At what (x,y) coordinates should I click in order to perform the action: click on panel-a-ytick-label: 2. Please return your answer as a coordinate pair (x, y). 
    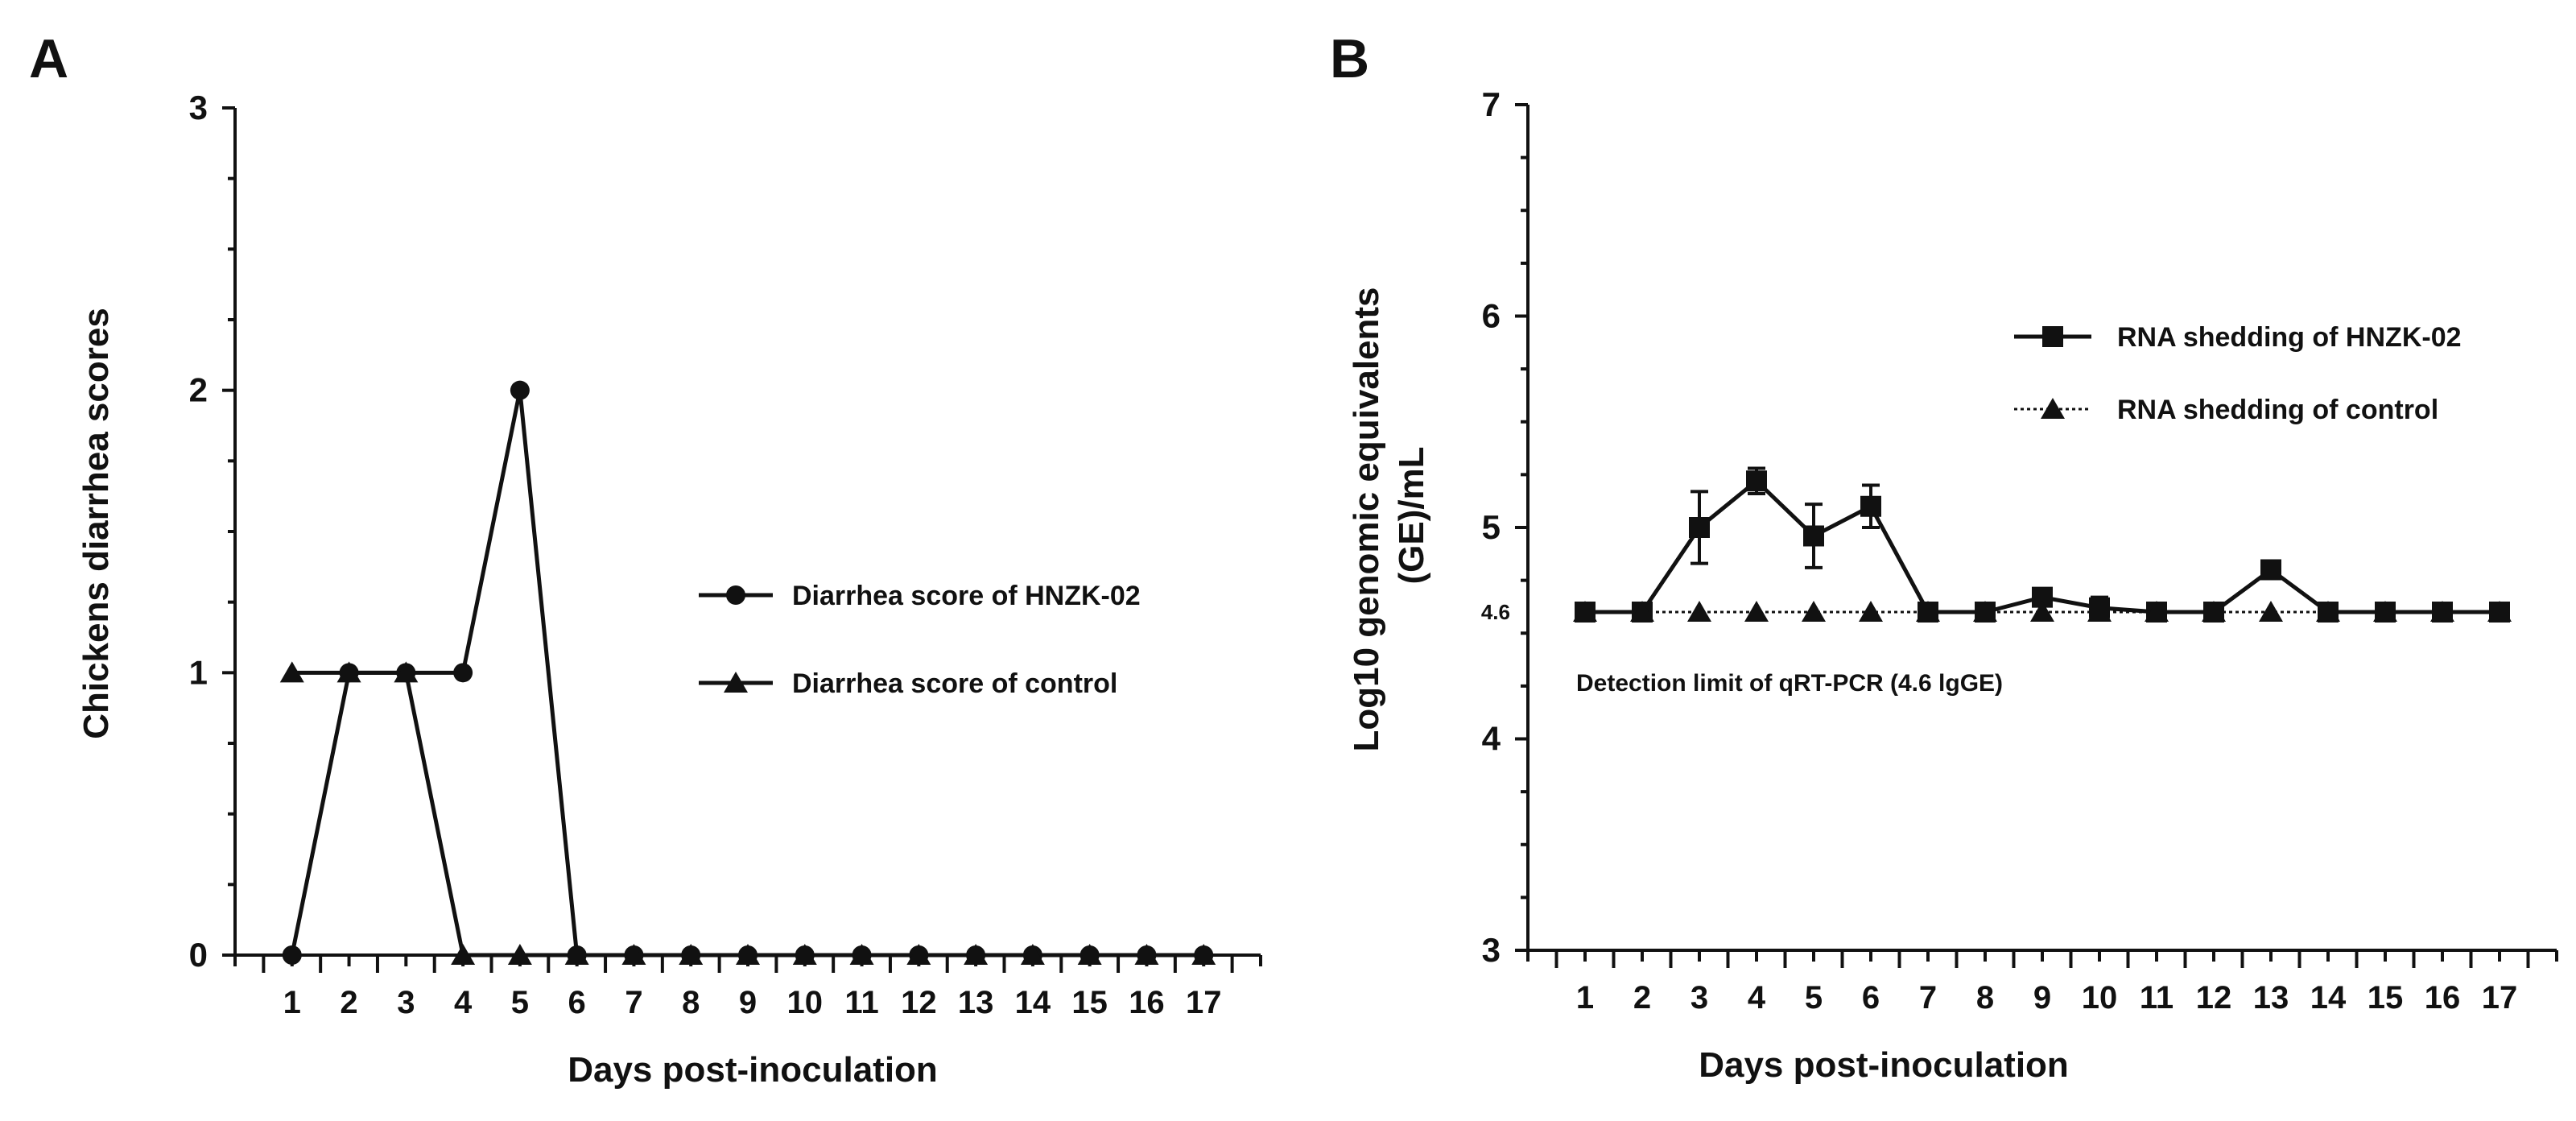
    Looking at the image, I should click on (198, 390).